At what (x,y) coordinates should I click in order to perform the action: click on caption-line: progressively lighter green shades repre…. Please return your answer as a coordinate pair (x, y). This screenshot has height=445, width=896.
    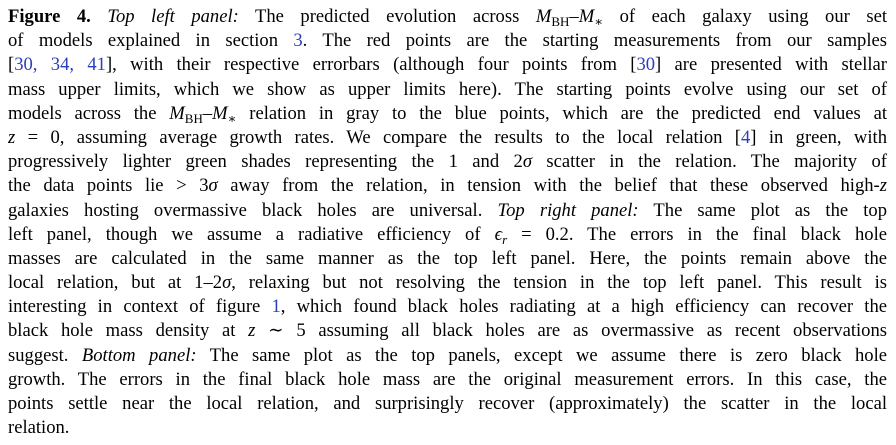
    Looking at the image, I should click on (447, 162).